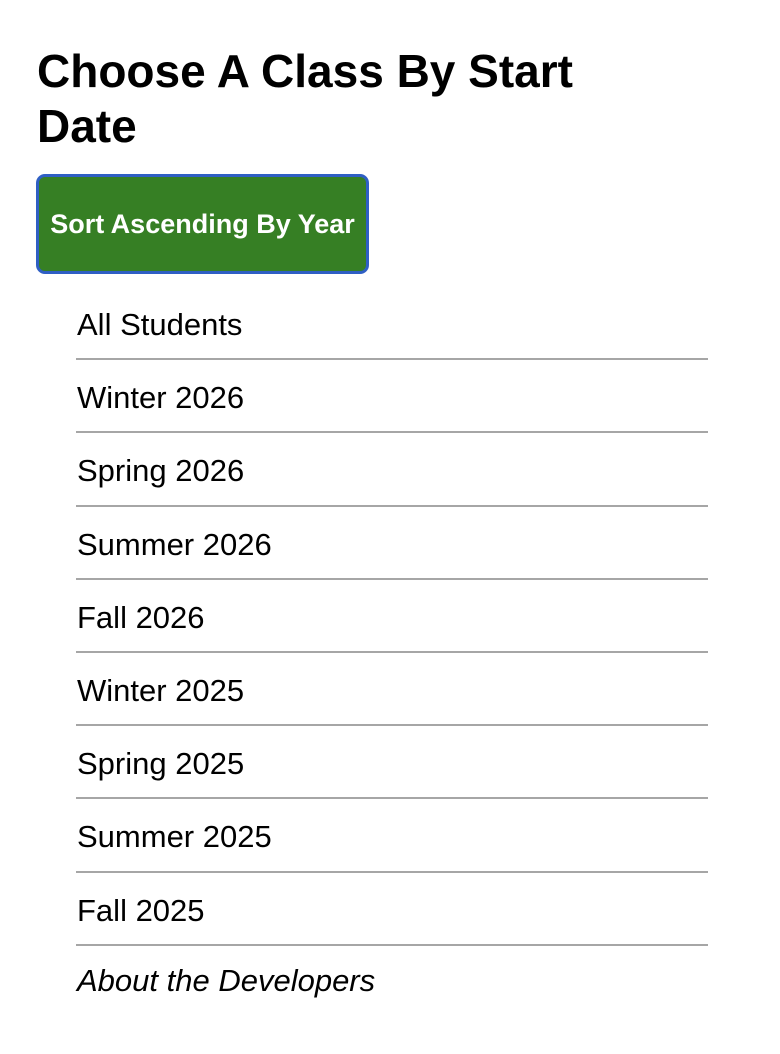  I want to click on class-list-item-label: Fall 2025, so click(141, 910).